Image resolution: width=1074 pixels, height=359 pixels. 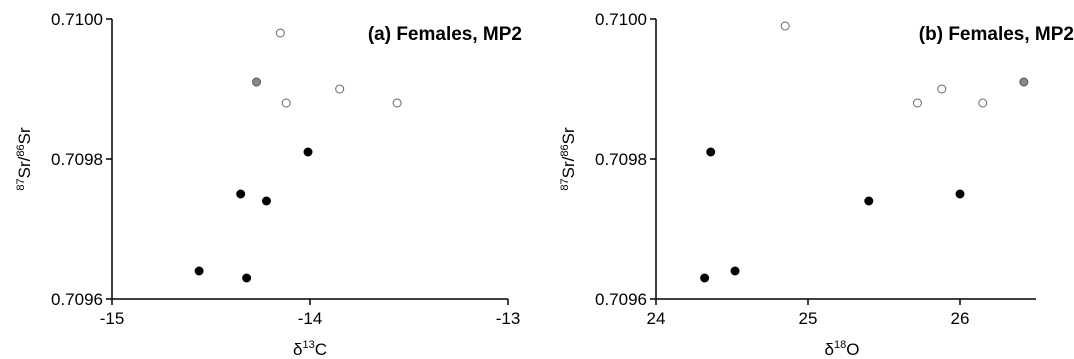 What do you see at coordinates (77, 19) in the screenshot?
I see `panel-a-y-tick-label: 0.7100` at bounding box center [77, 19].